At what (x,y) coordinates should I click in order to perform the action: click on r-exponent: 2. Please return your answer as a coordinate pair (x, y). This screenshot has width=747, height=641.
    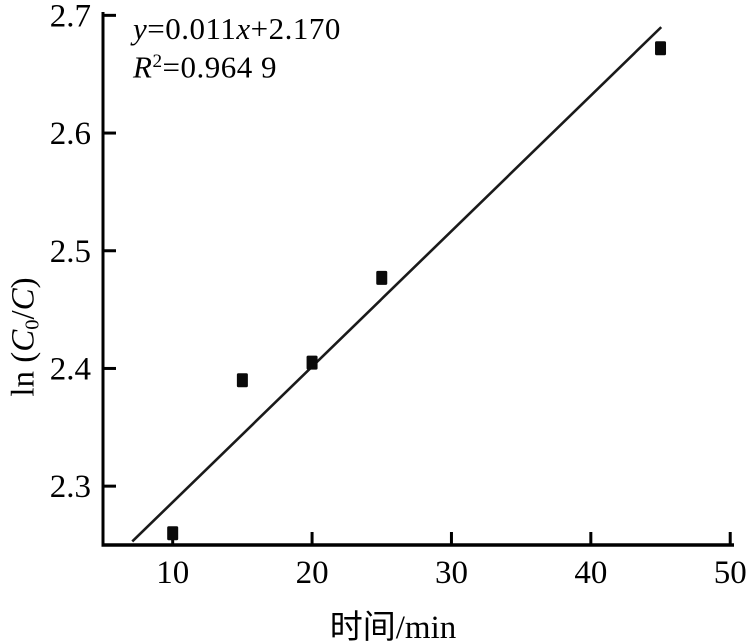
    Looking at the image, I should click on (157, 61).